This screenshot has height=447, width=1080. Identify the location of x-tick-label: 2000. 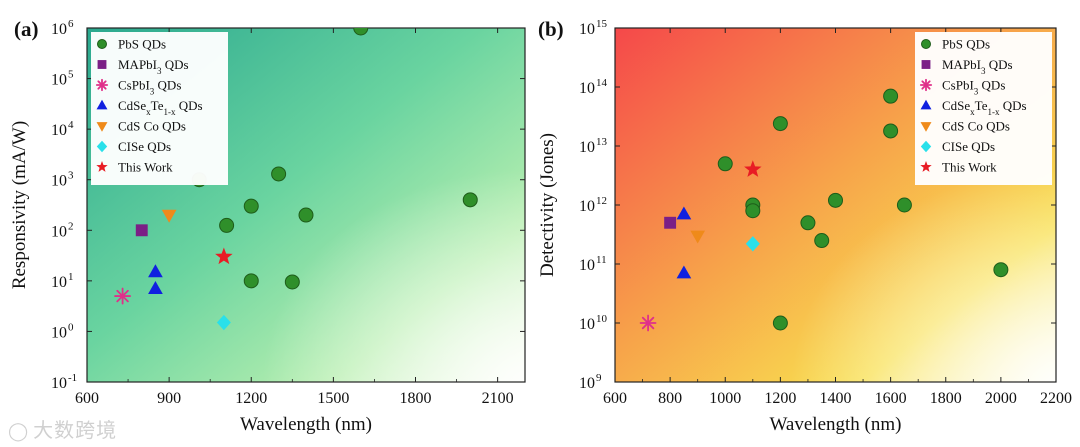
(1001, 398).